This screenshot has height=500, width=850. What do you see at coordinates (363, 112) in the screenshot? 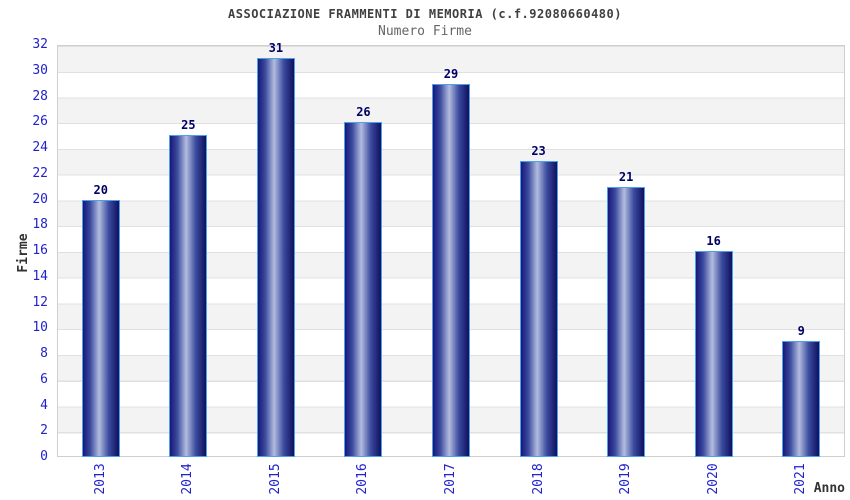
I see `bar-value-label: 26` at bounding box center [363, 112].